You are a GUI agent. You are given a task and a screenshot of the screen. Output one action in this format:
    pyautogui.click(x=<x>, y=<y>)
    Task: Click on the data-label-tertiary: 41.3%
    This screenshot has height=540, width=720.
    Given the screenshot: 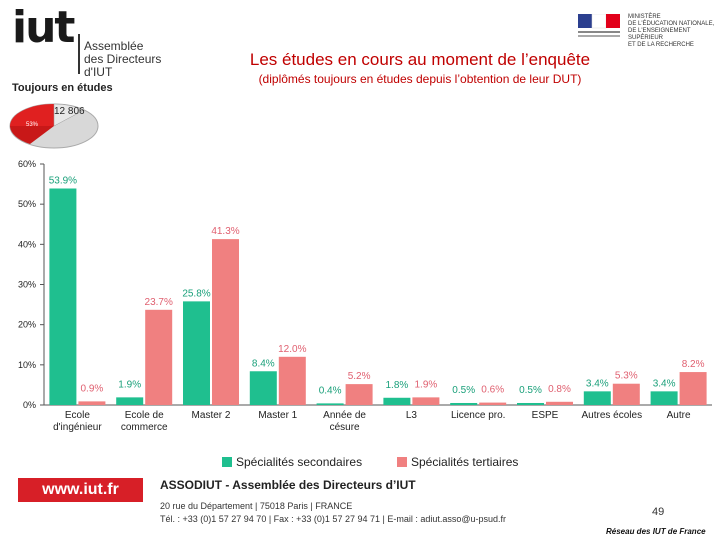 What is the action you would take?
    pyautogui.click(x=225, y=231)
    